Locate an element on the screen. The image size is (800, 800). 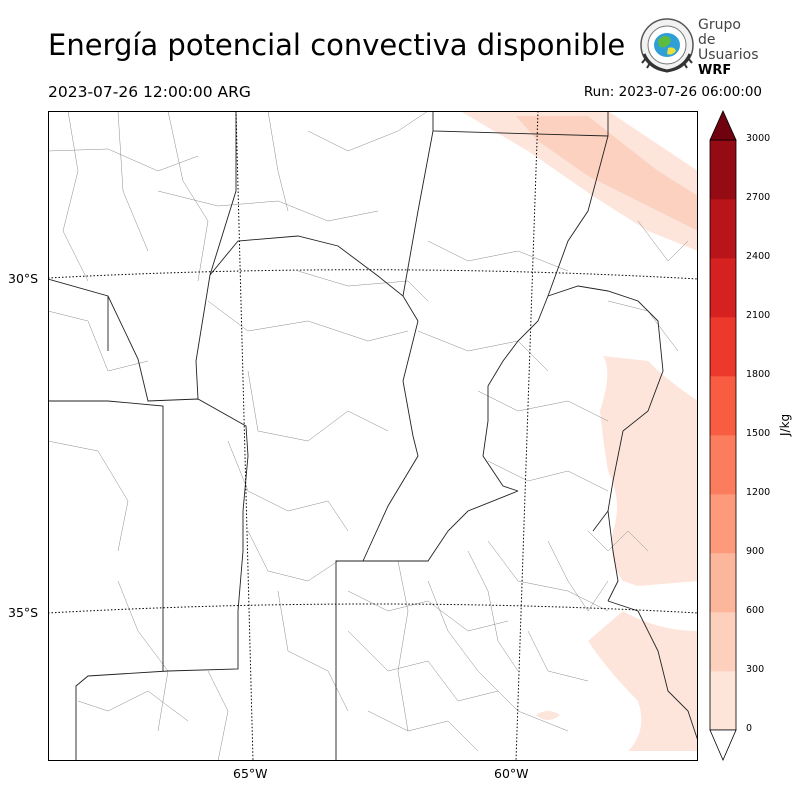
colorbar-tick-label: 900 is located at coordinates (755, 551).